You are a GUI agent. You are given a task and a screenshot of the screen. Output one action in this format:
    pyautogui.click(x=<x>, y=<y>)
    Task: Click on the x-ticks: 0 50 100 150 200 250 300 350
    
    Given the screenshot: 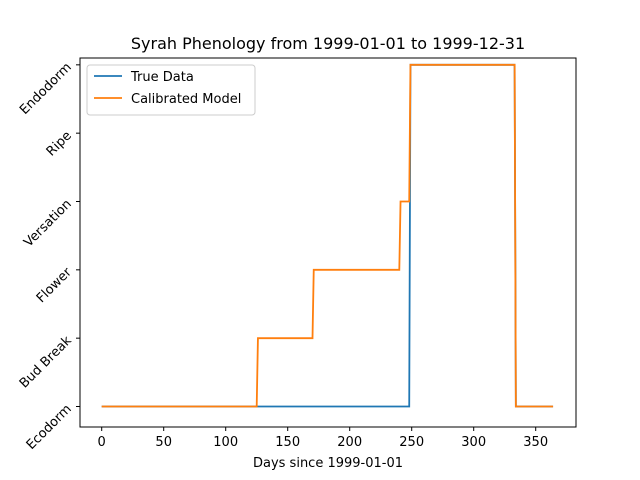 What is the action you would take?
    pyautogui.click(x=323, y=438)
    